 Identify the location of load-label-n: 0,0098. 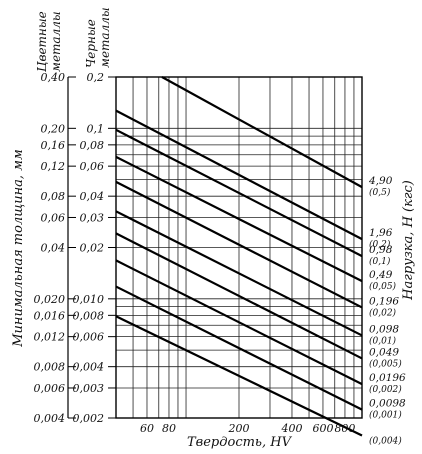
(387, 404).